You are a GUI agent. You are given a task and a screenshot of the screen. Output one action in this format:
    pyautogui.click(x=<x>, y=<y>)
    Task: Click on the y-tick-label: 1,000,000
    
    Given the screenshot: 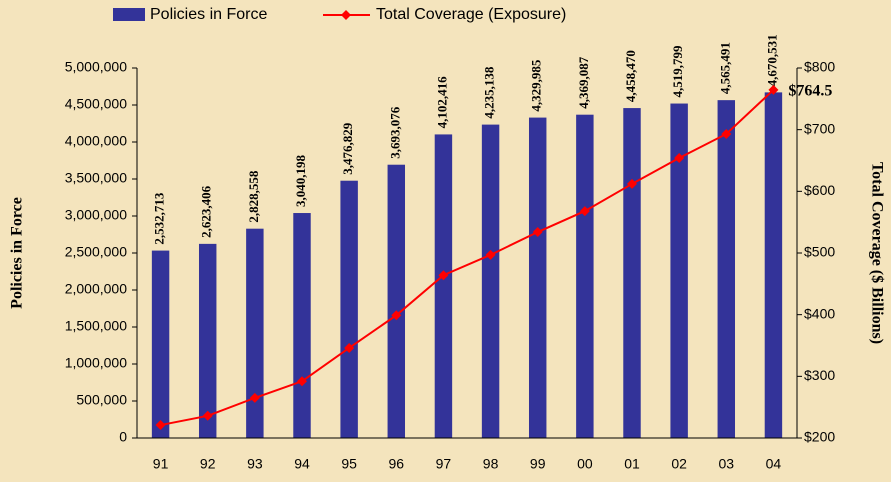 What is the action you would take?
    pyautogui.click(x=96, y=363)
    